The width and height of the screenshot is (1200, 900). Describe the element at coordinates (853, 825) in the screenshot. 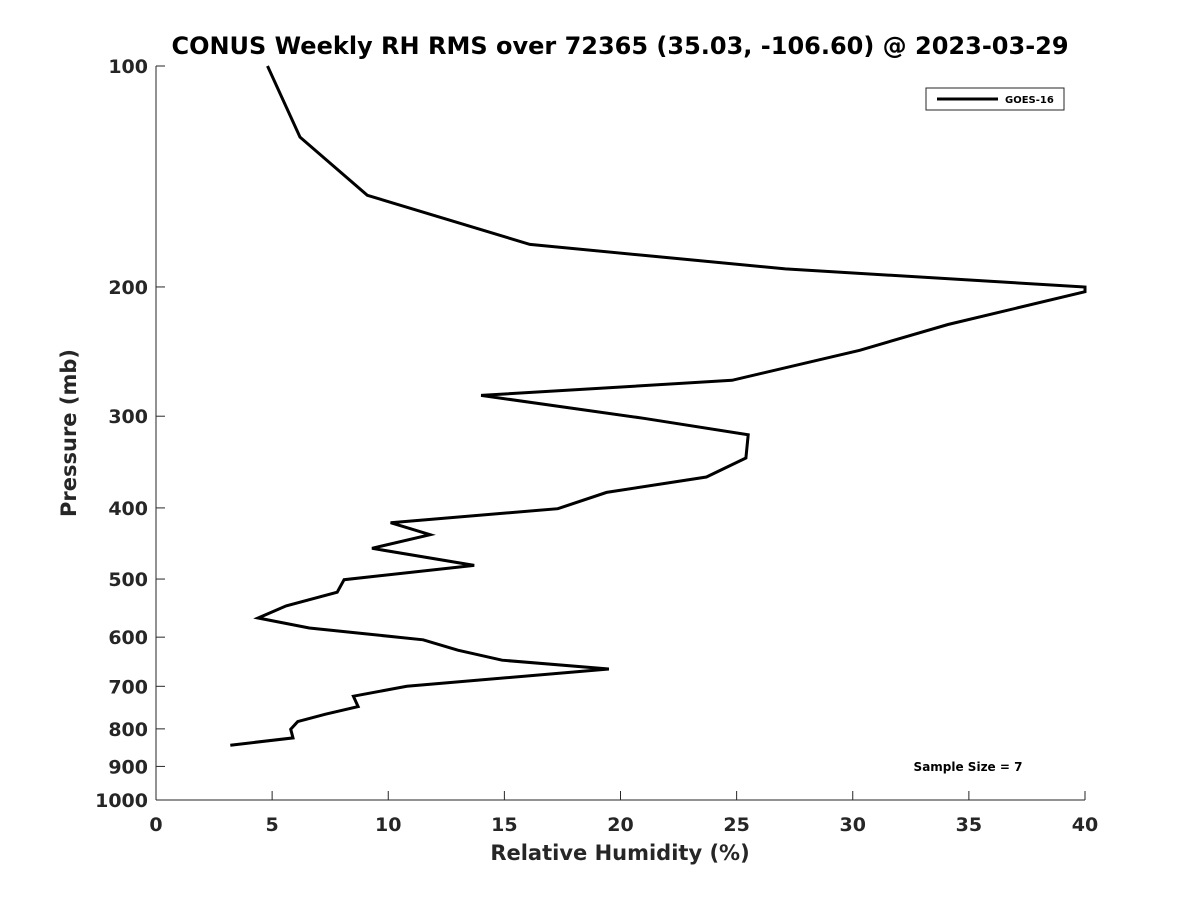

I see `x-tick-label: 30` at that location.